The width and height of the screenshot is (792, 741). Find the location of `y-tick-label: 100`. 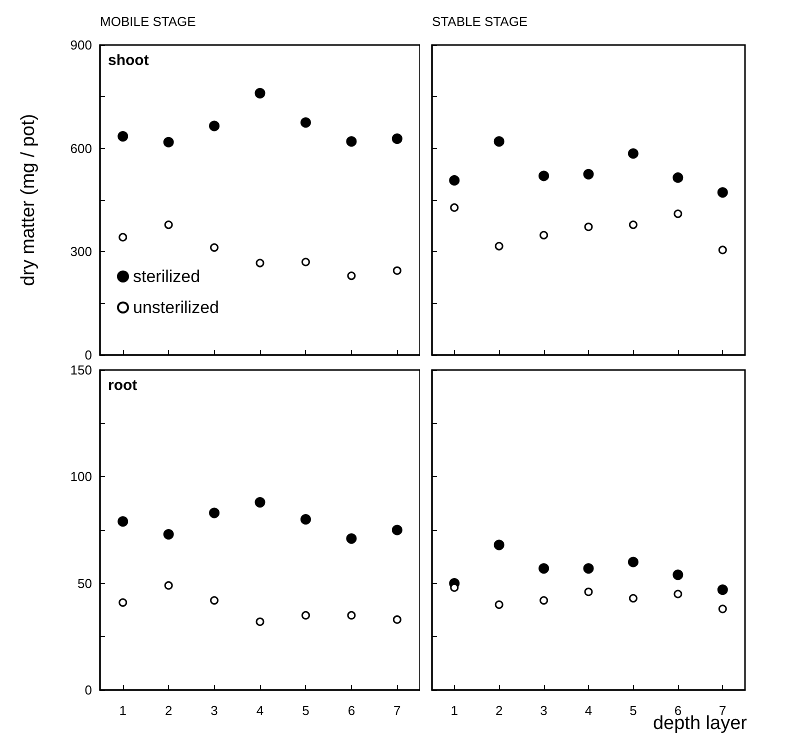

y-tick-label: 100 is located at coordinates (81, 476).